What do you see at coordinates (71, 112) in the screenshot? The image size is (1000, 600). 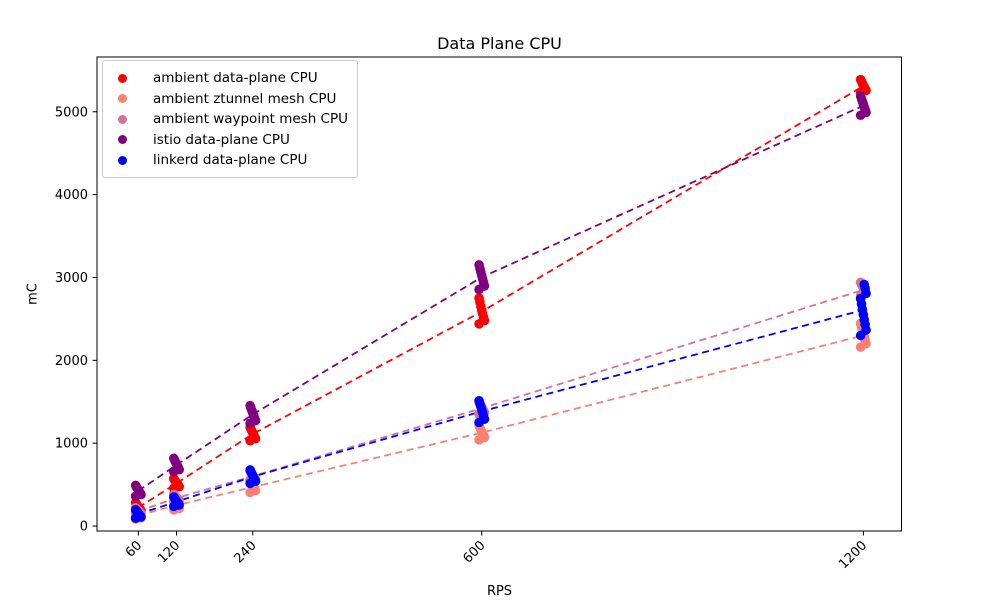 I see `y-tick-label: 5000` at bounding box center [71, 112].